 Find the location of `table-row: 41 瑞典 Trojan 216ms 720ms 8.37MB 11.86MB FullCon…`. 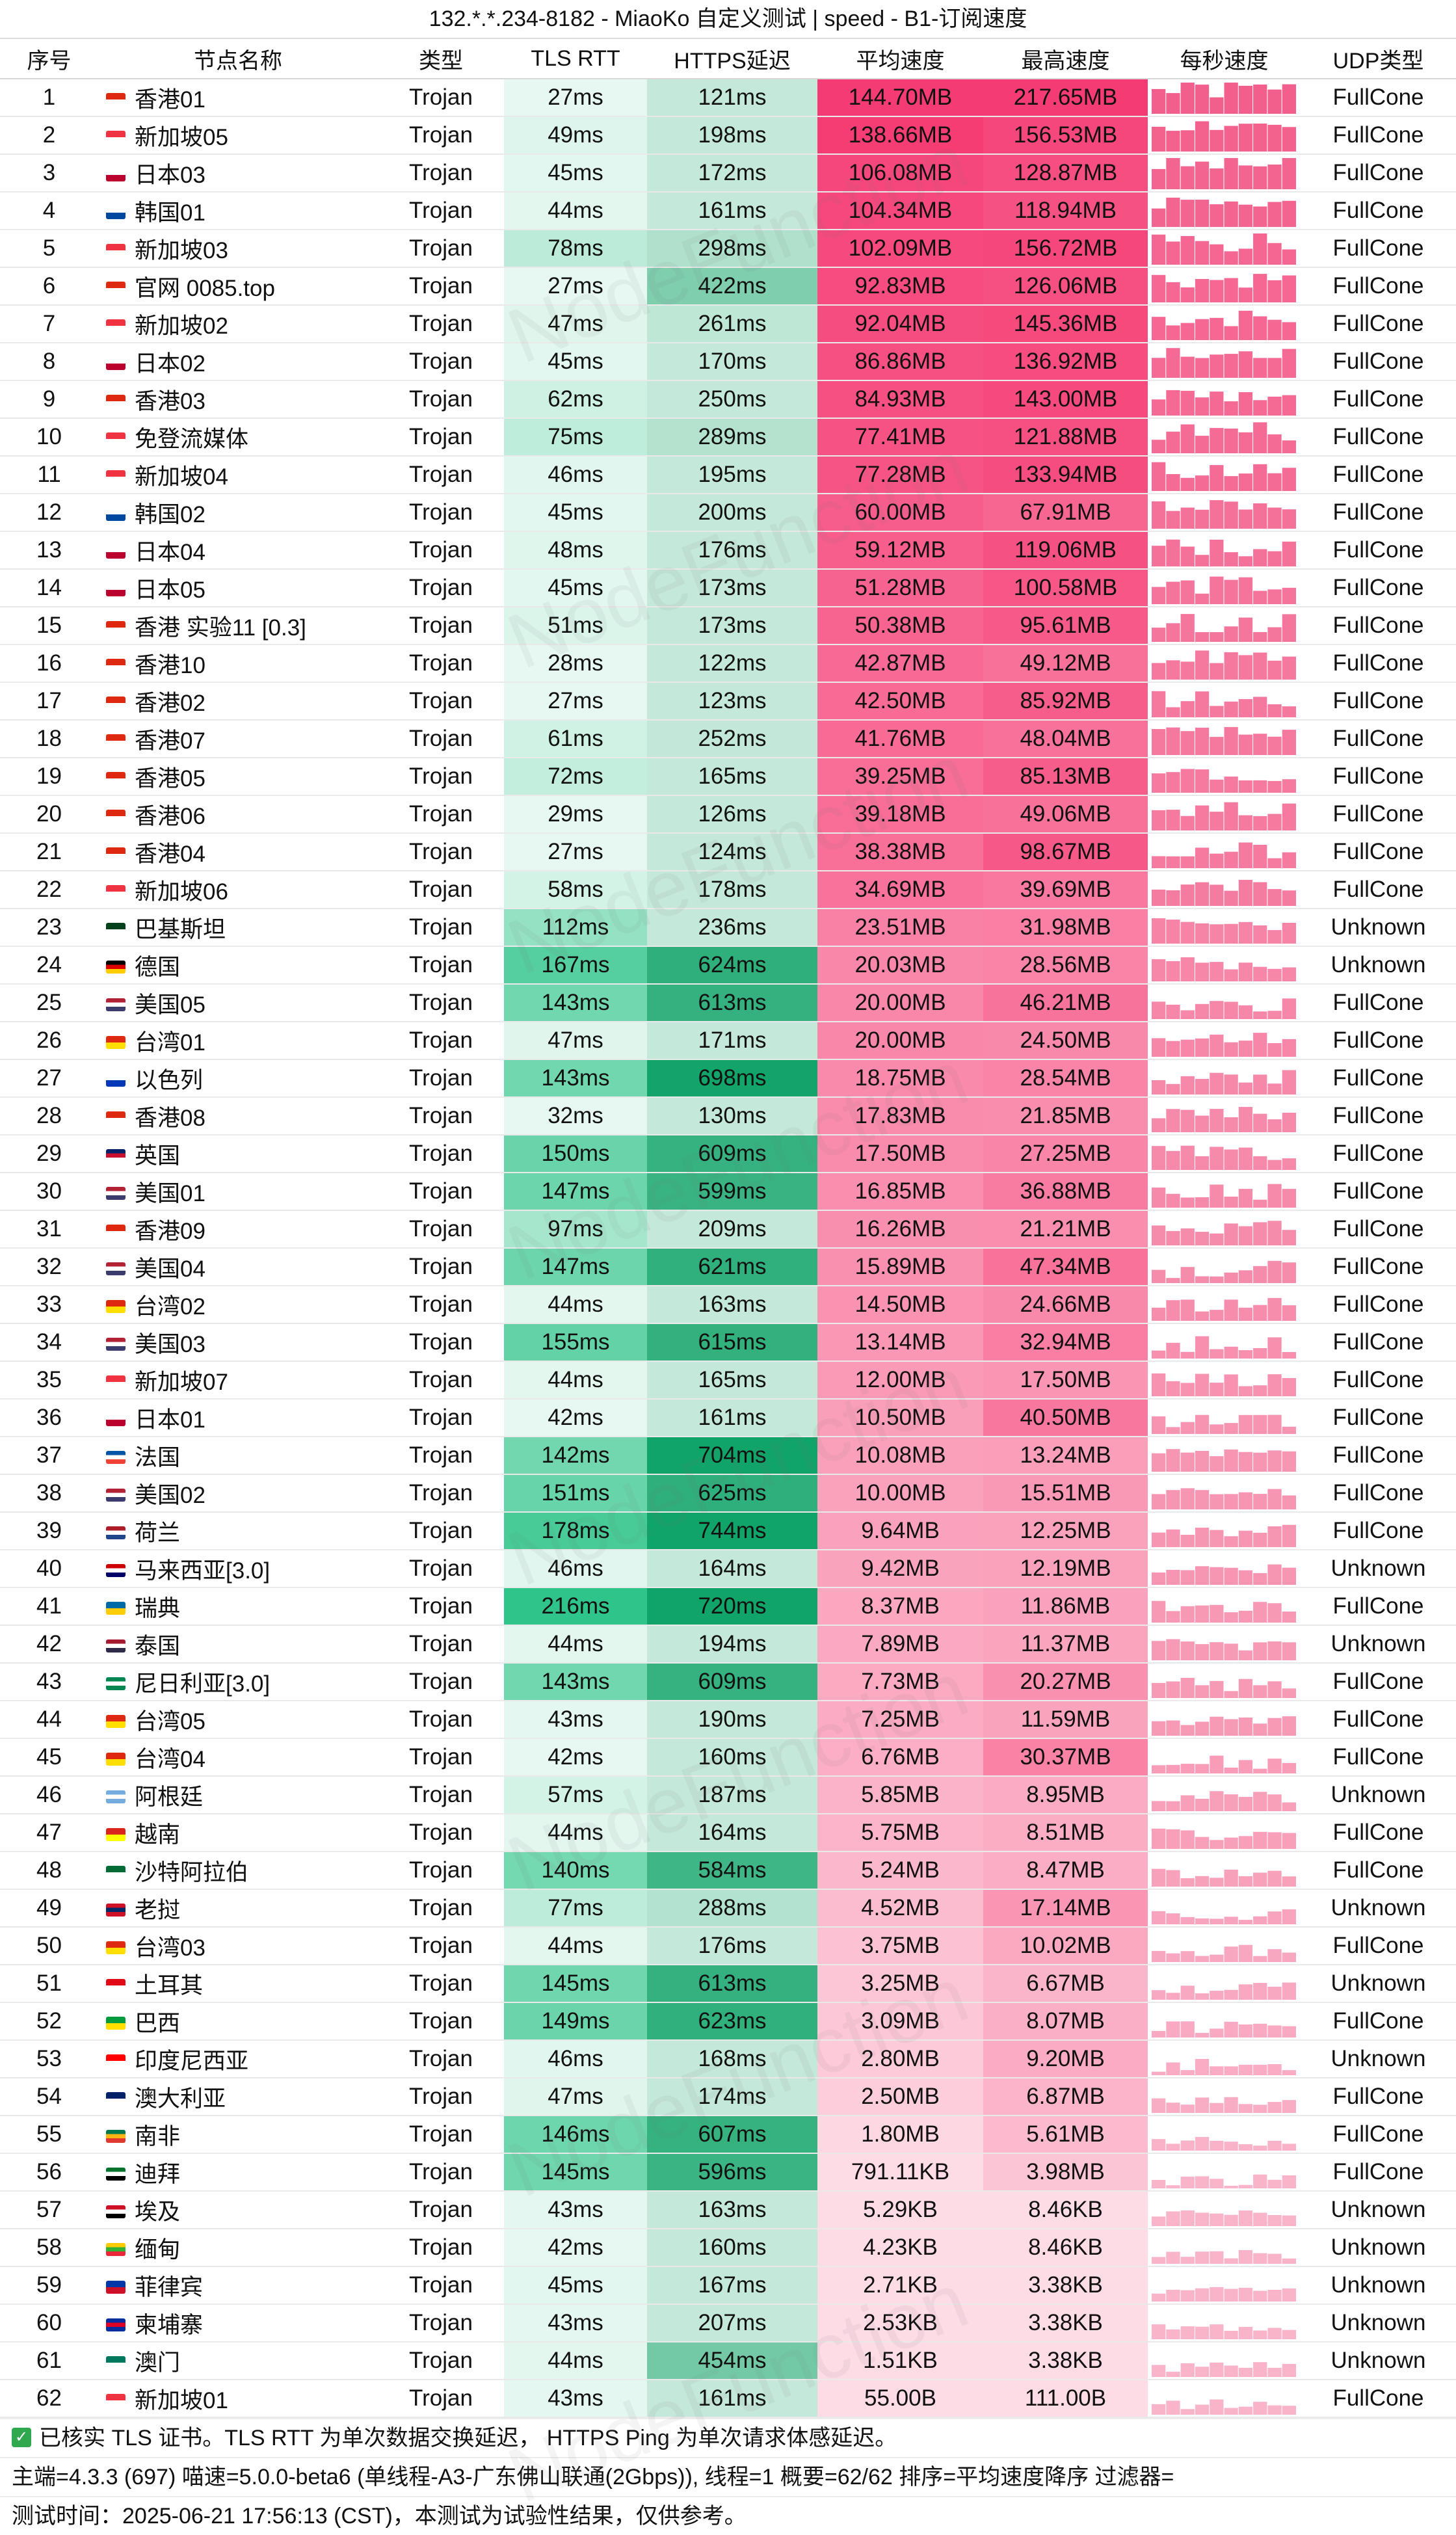

table-row: 41 瑞典 Trojan 216ms 720ms 8.37MB 11.86MB FullCon… is located at coordinates (728, 1606).